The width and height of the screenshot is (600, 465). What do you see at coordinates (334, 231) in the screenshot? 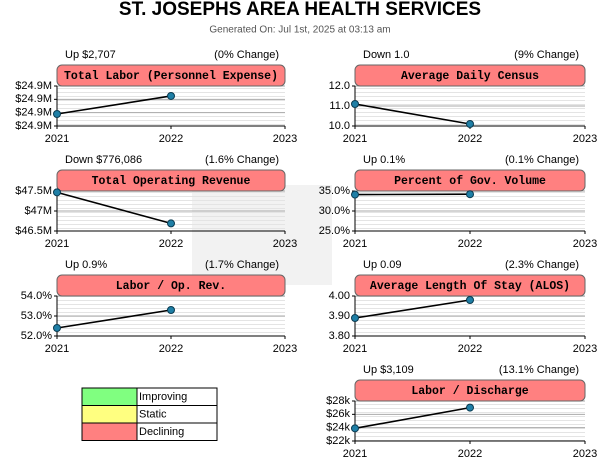
I see `y-tick-label: 25.0%` at bounding box center [334, 231].